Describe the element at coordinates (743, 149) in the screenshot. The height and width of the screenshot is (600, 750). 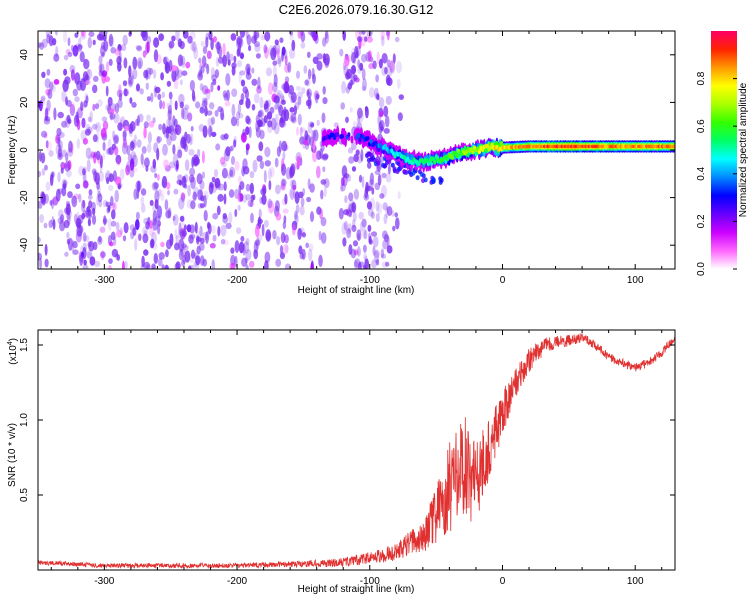
I see `colorbar-label: Normalized spectral amplitude` at that location.